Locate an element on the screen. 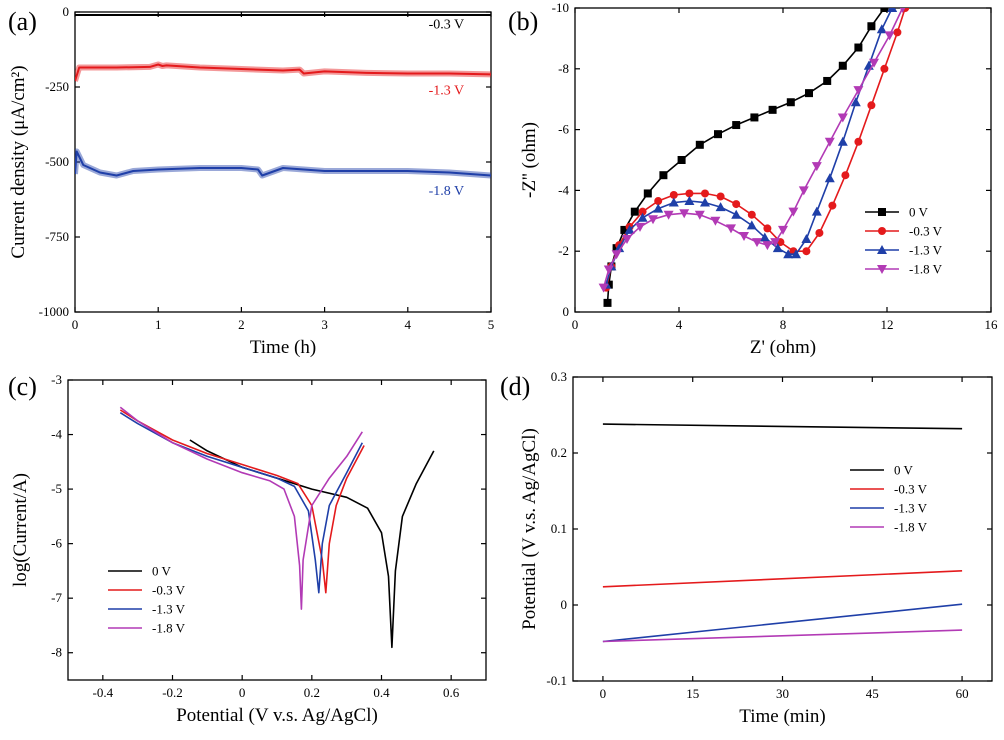 This screenshot has width=1004, height=740. y-tick-label: -5 is located at coordinates (56, 488).